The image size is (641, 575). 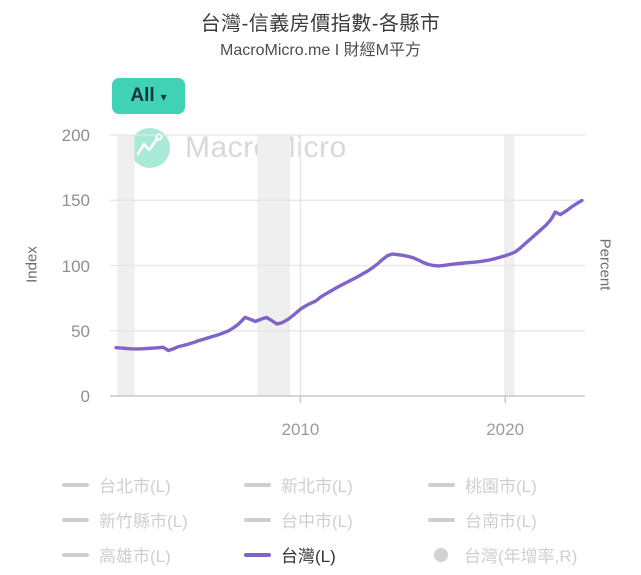 What do you see at coordinates (135, 486) in the screenshot?
I see `legend-label: 台北市(L)` at bounding box center [135, 486].